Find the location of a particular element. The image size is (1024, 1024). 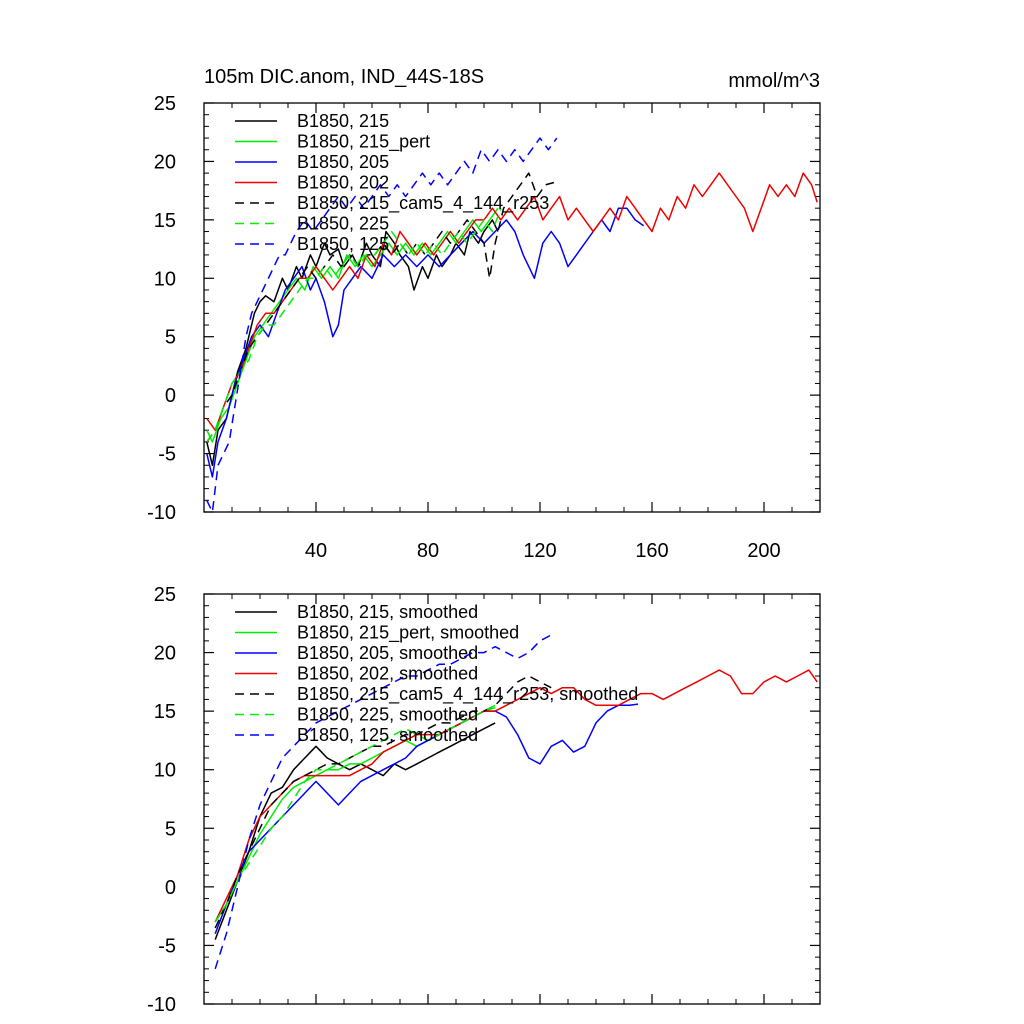

legend-label: B1850, 215_cam5_4_144_r253 is located at coordinates (423, 203).